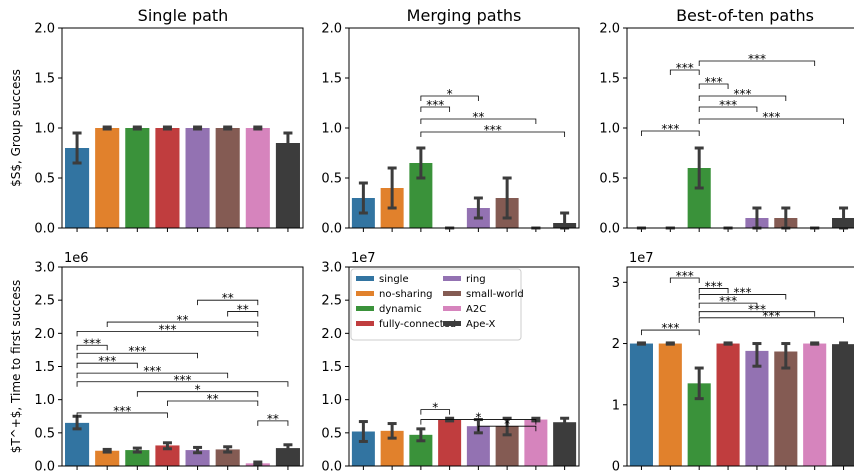 The image size is (854, 472). I want to click on legend-swatch-ring, so click(452, 278).